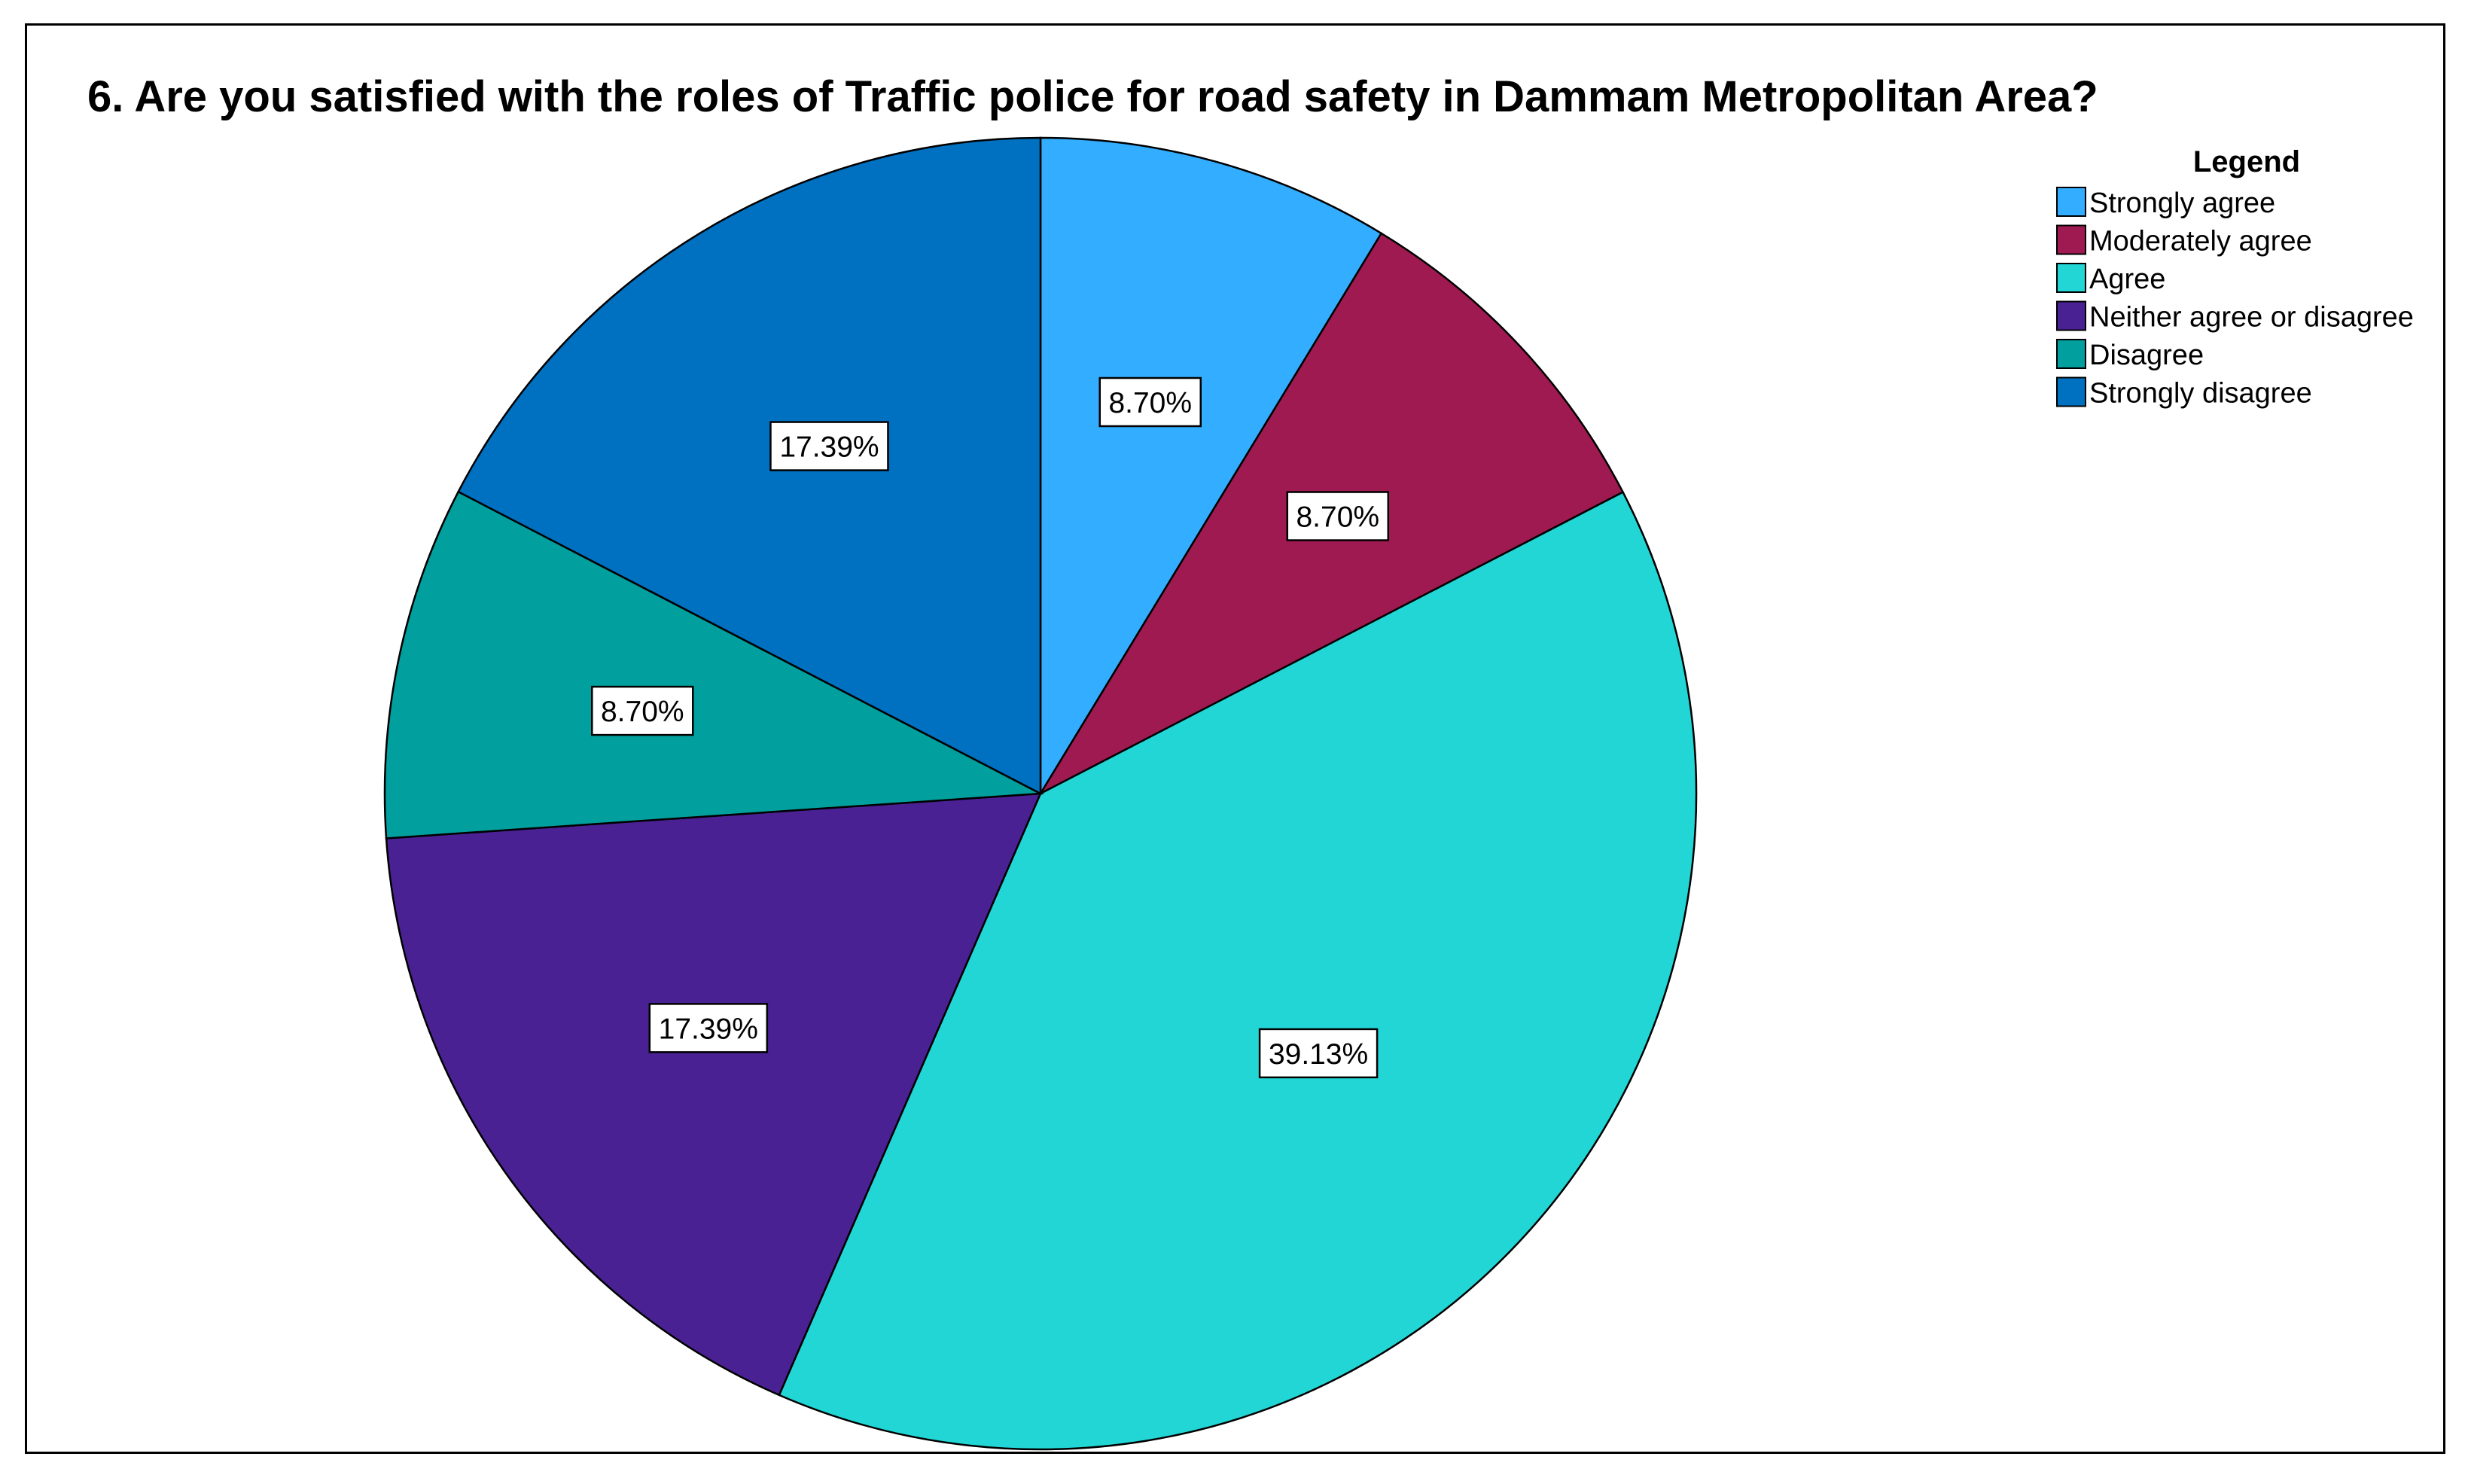 Image resolution: width=2468 pixels, height=1484 pixels. Describe the element at coordinates (2200, 394) in the screenshot. I see `legend-label: Strongly disagree` at that location.